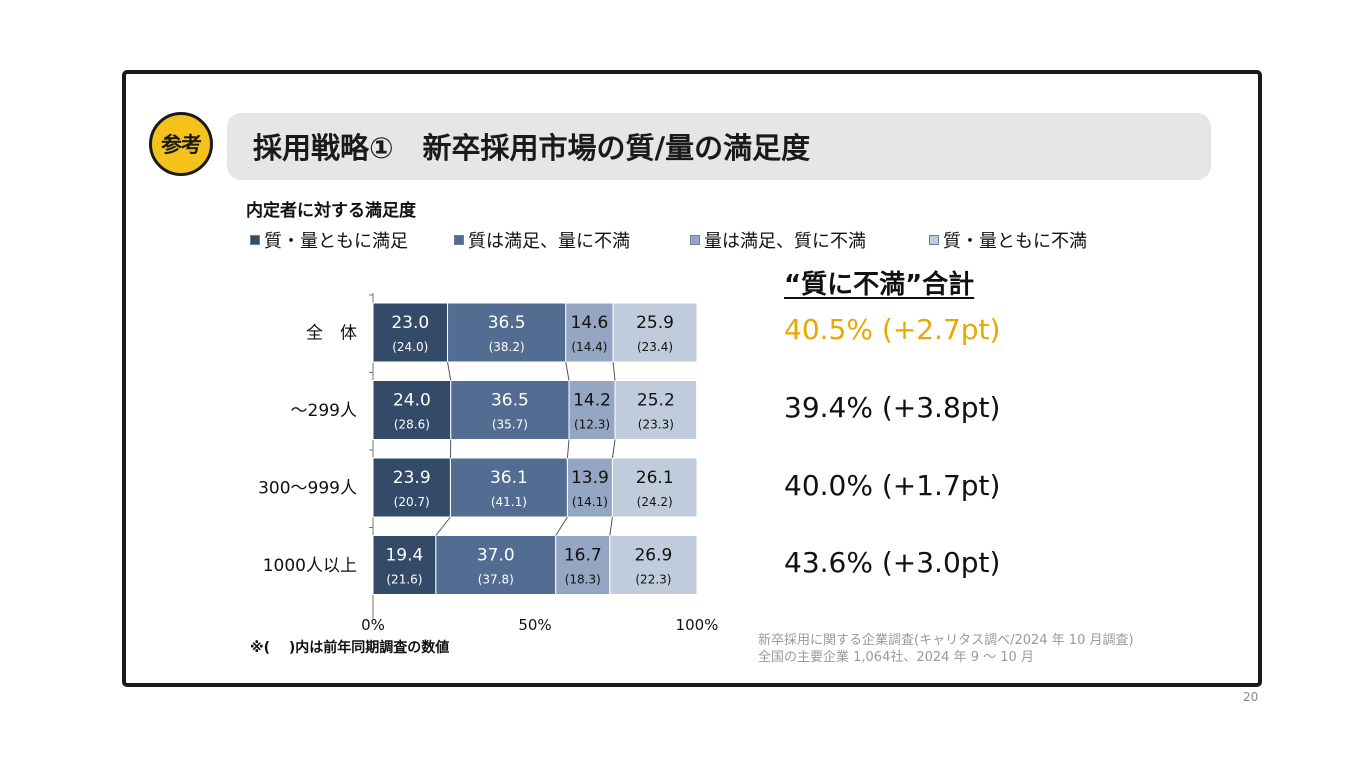 The height and width of the screenshot is (765, 1361). What do you see at coordinates (507, 347) in the screenshot?
I see `prev-value-label: (38.2)` at bounding box center [507, 347].